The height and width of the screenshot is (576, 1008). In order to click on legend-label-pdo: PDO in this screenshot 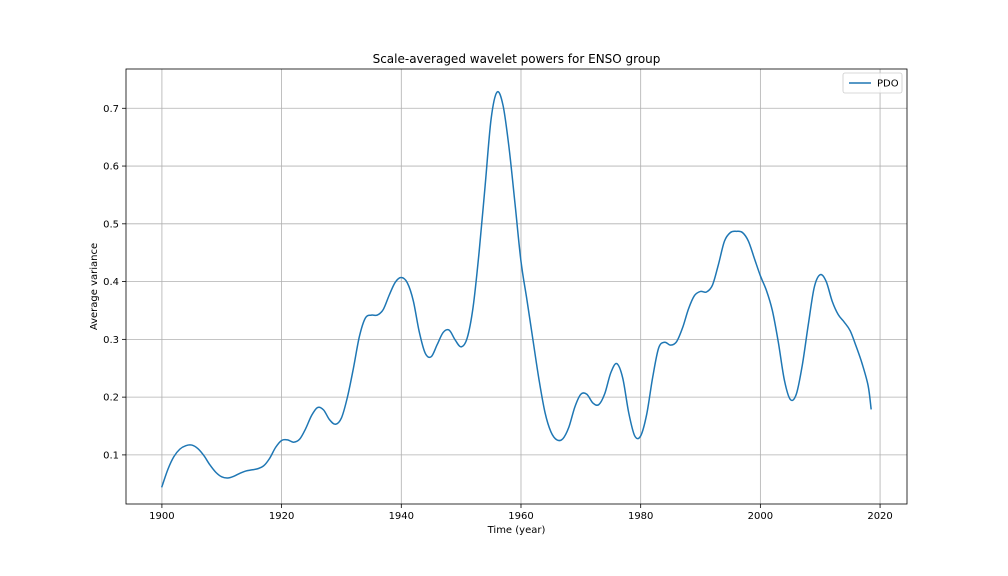, I will do `click(888, 84)`.